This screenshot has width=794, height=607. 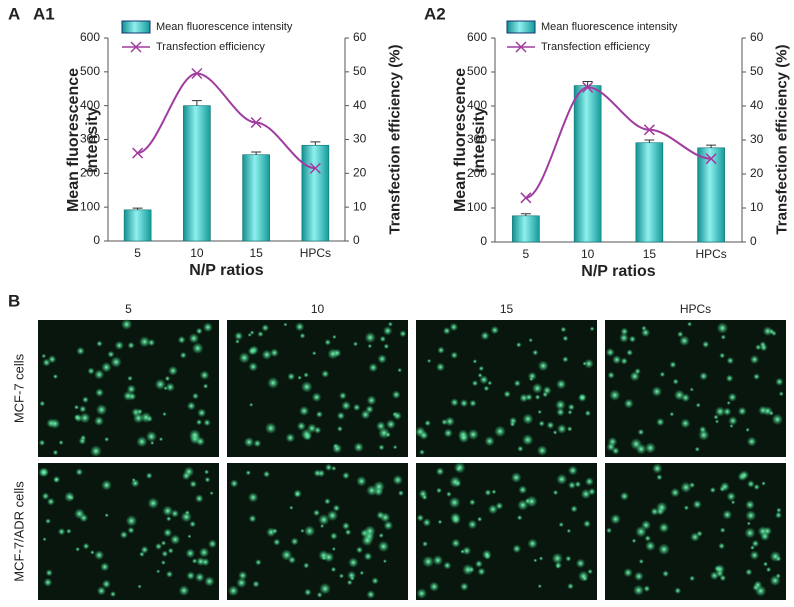 I want to click on y2-tick-label: 0, so click(x=753, y=241).